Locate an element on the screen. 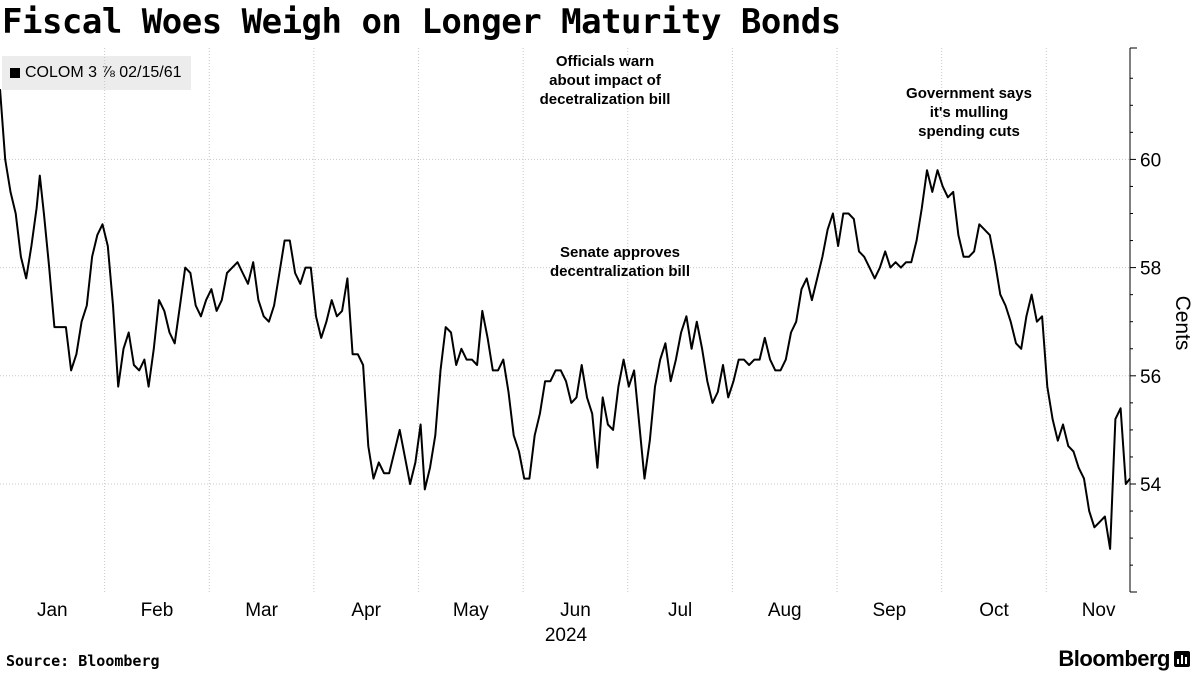  source-note: Source: Bloomberg is located at coordinates (83, 661).